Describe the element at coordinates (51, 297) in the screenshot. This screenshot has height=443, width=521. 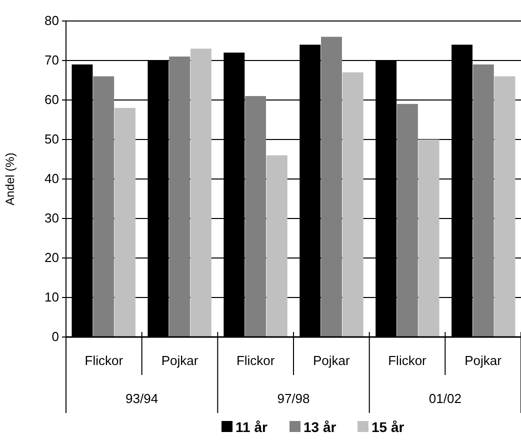
I see `y-tick-label: 10` at that location.